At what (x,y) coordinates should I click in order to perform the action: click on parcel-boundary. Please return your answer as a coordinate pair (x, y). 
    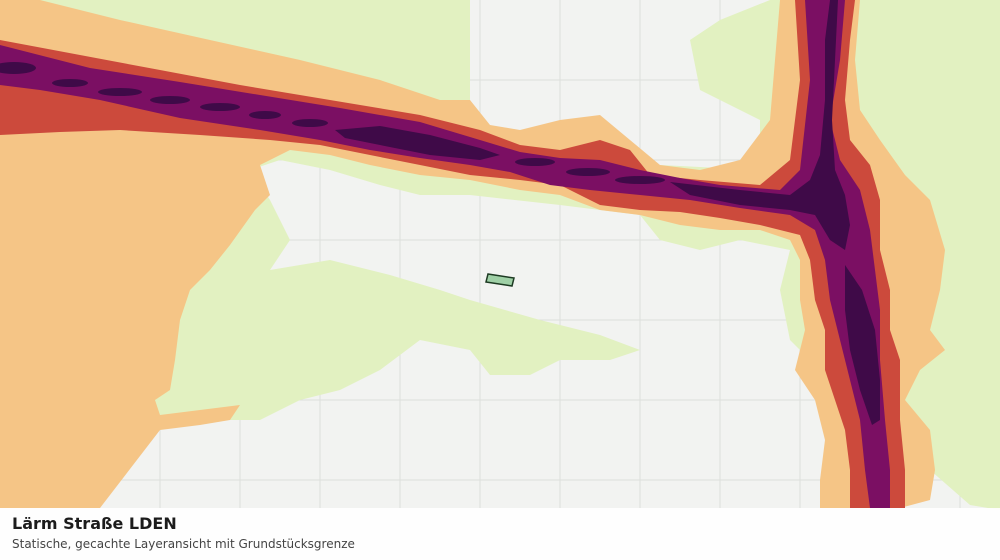
    Looking at the image, I should click on (500, 280).